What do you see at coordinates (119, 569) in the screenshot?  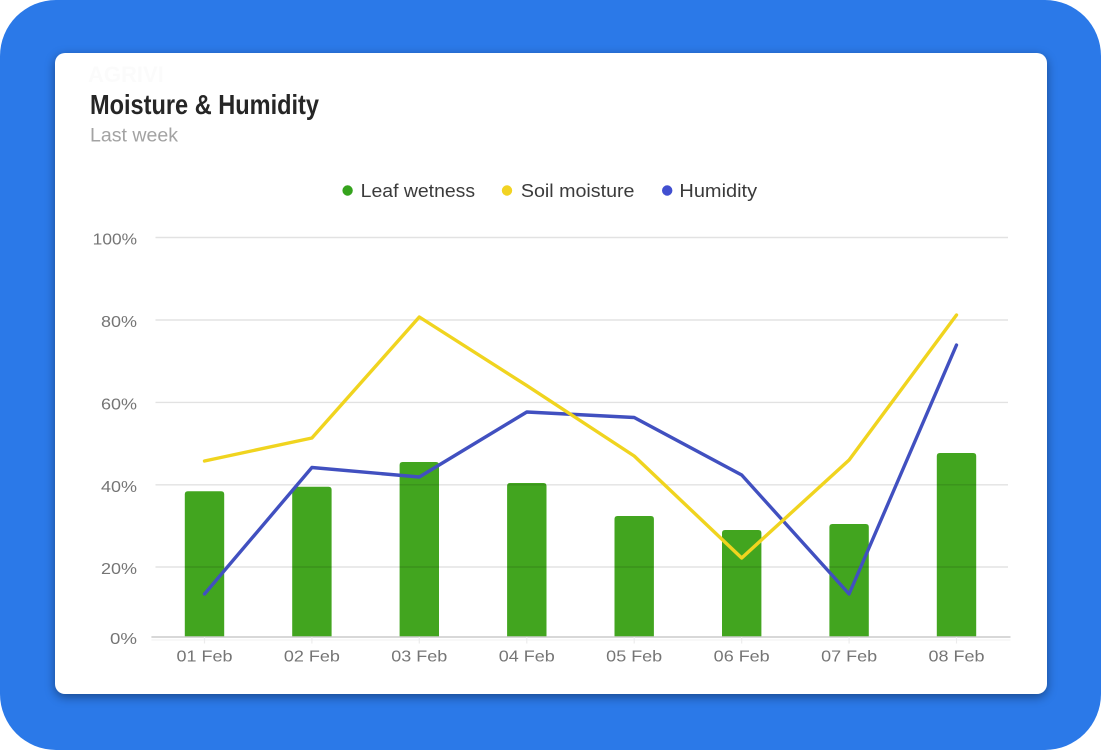 I see `svg-text: 20%` at bounding box center [119, 569].